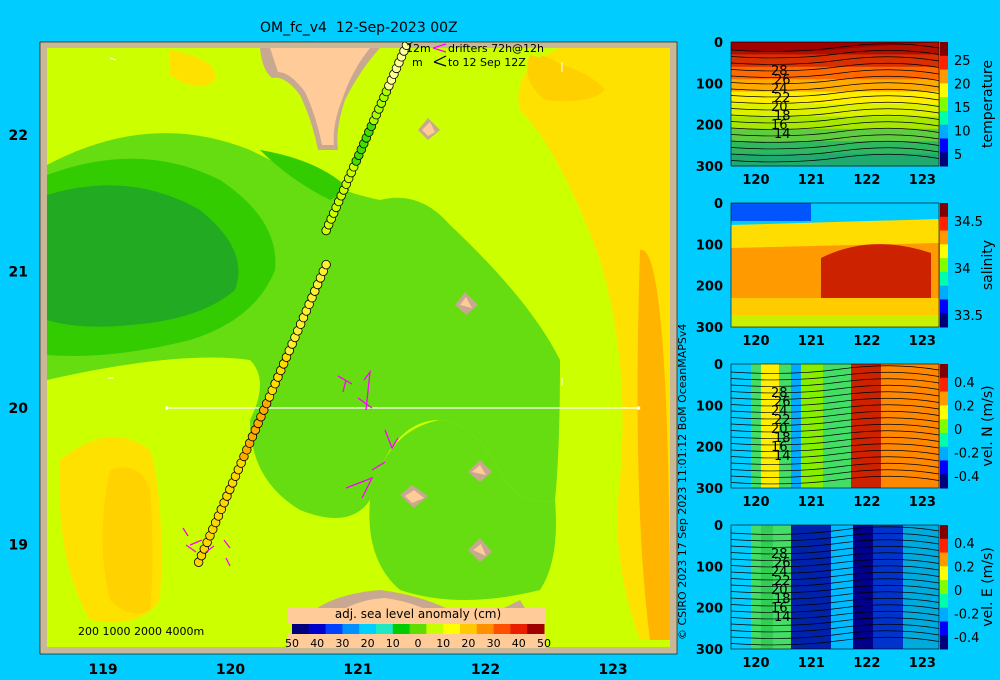 The height and width of the screenshot is (680, 1000). I want to click on panel-colorbar-tick: 34, so click(962, 269).